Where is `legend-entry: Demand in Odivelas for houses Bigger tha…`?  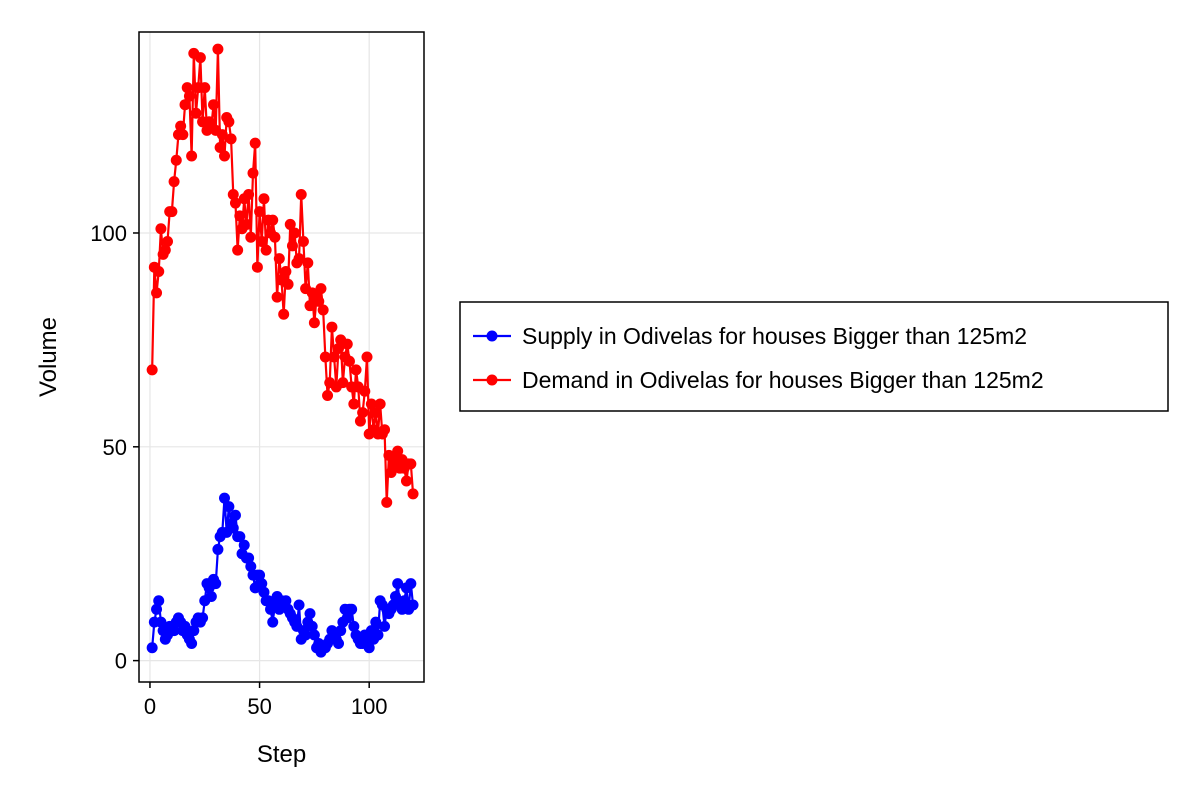 legend-entry: Demand in Odivelas for houses Bigger tha… is located at coordinates (758, 380).